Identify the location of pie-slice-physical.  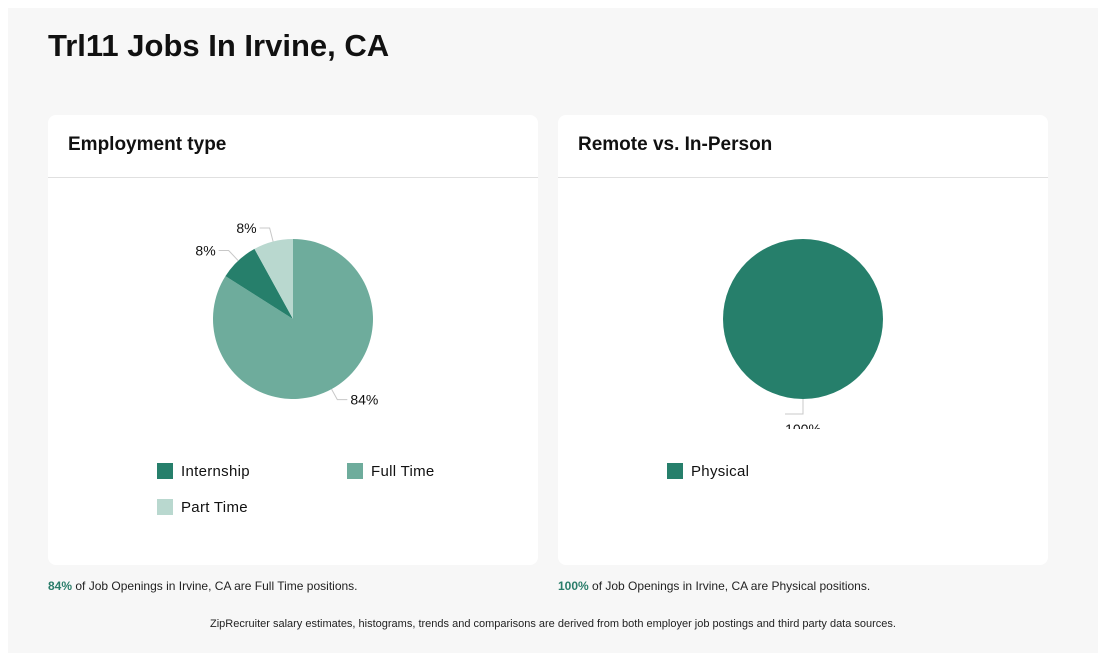
(803, 319).